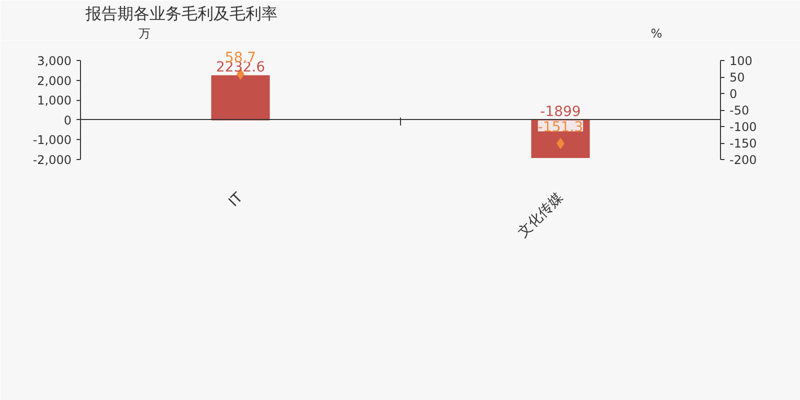 Image resolution: width=800 pixels, height=400 pixels. Describe the element at coordinates (68, 120) in the screenshot. I see `y-tick-label: 0` at that location.